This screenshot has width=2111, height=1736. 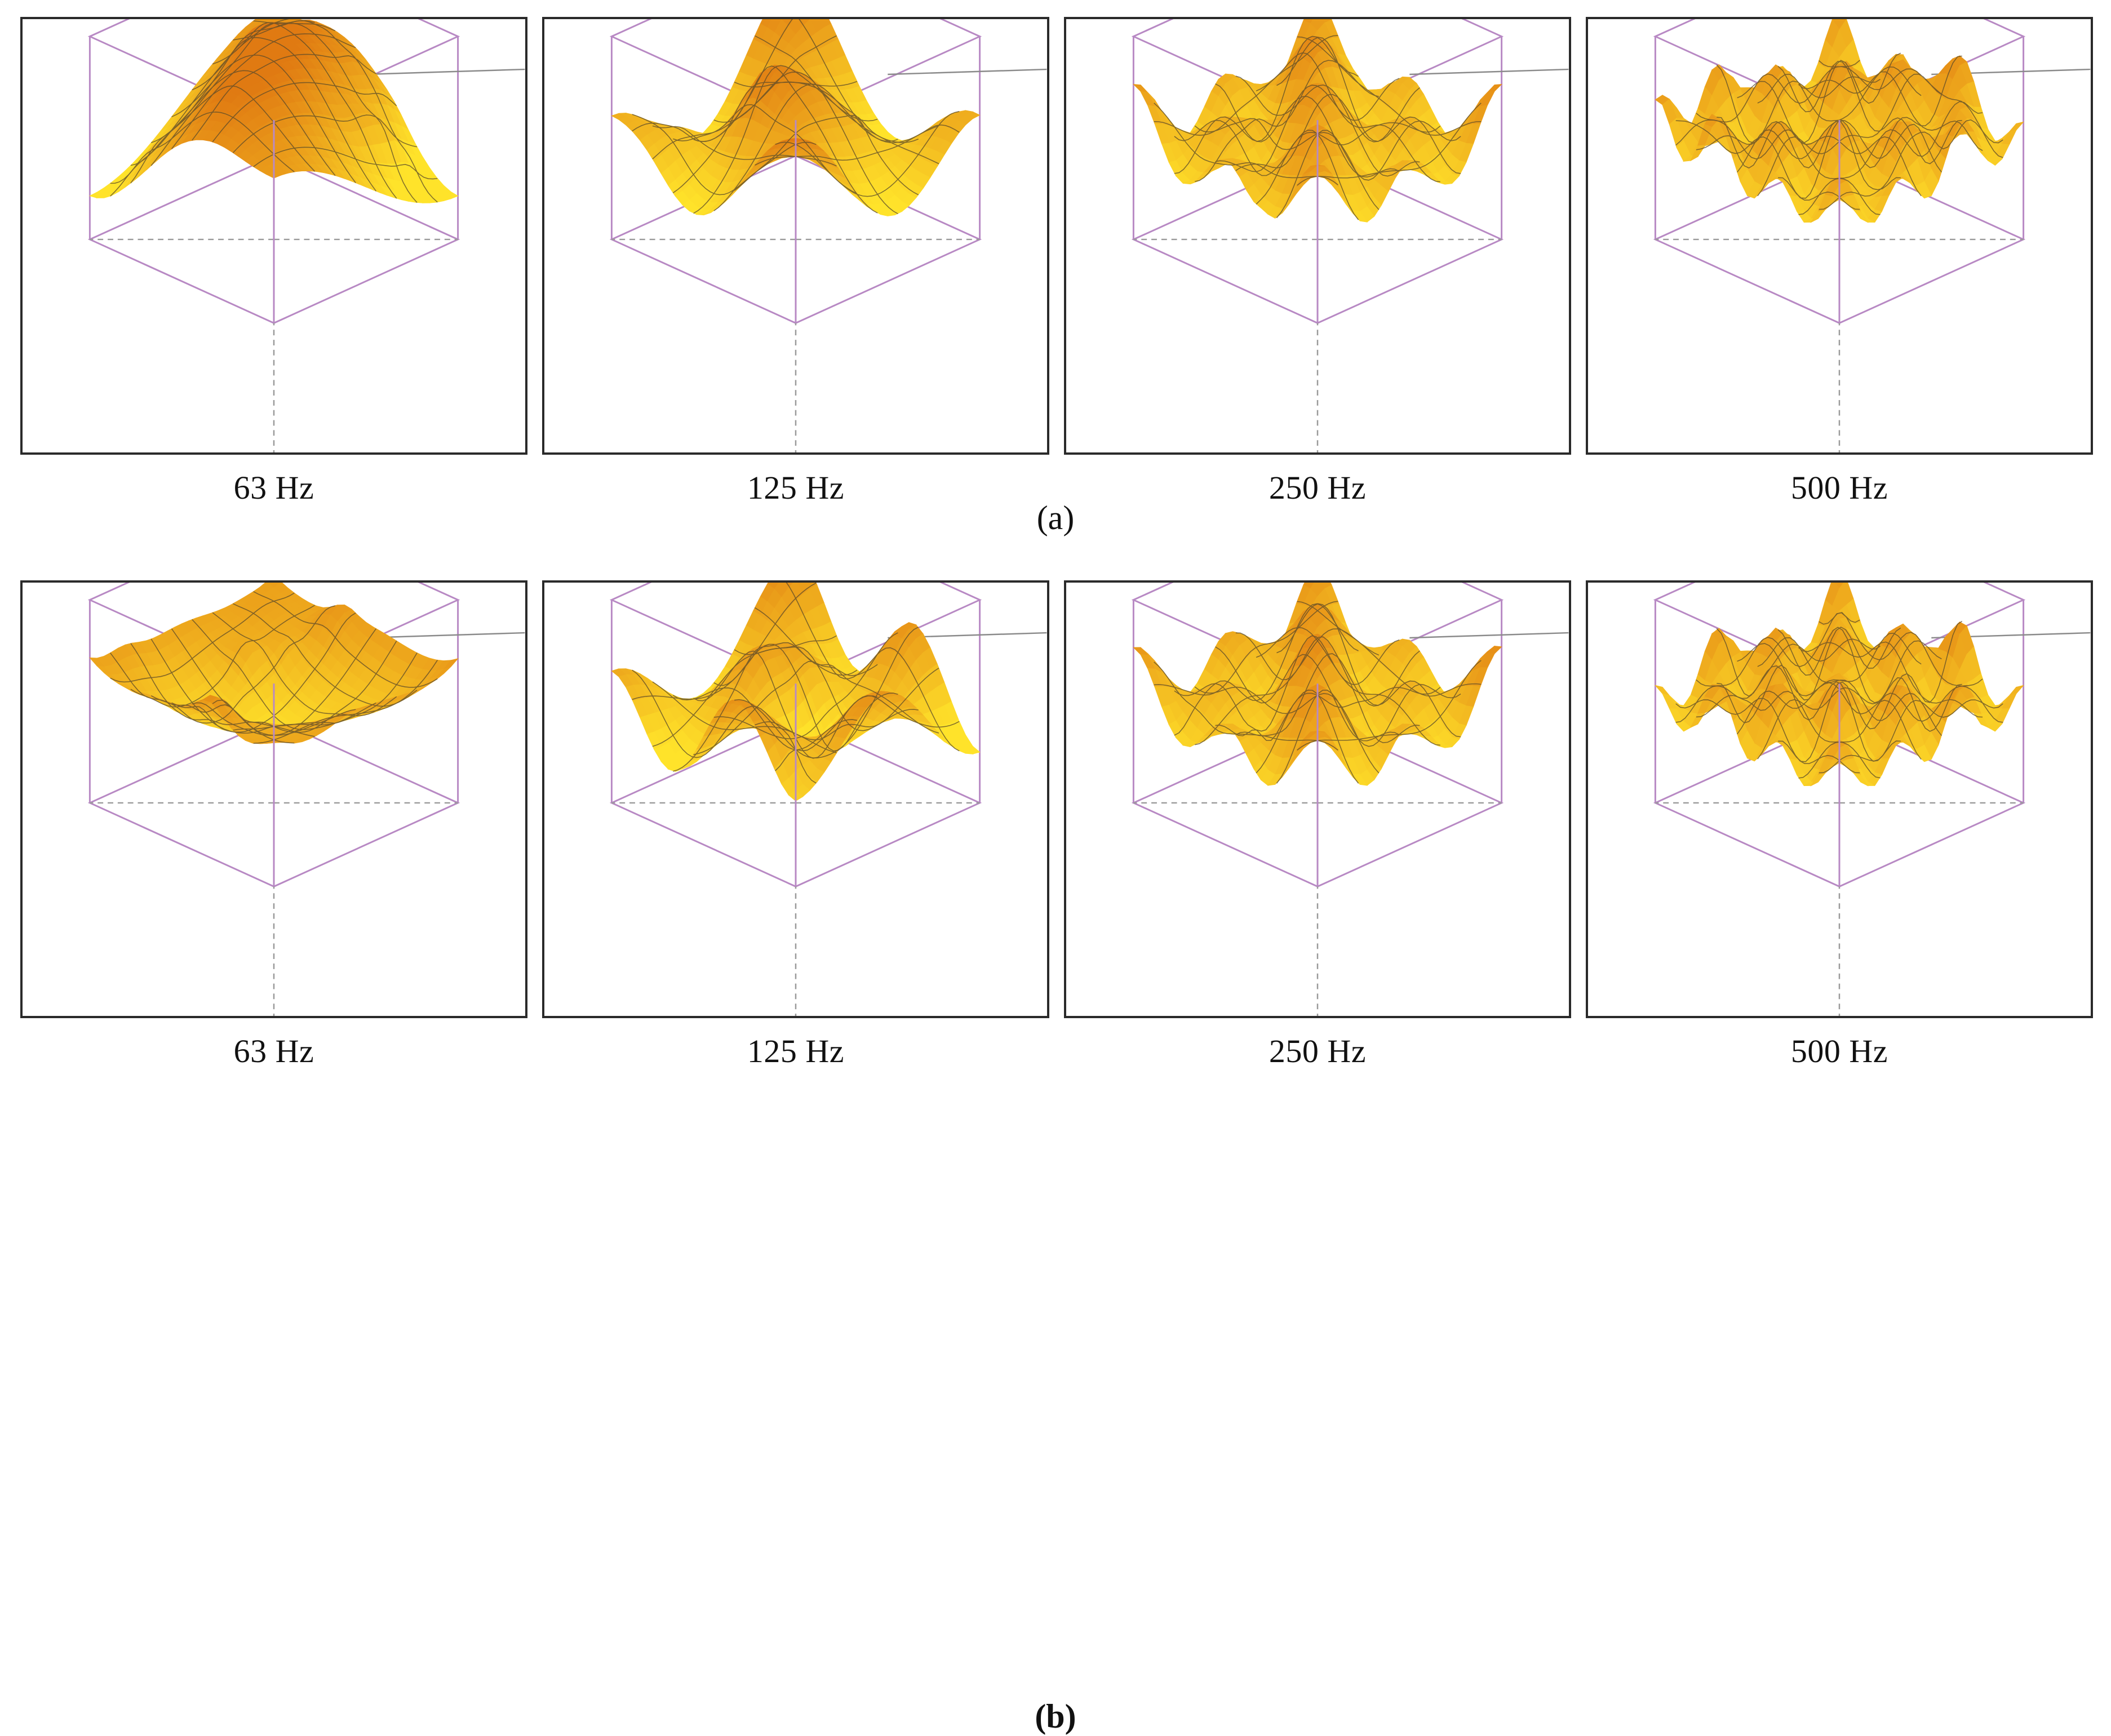 I want to click on panel-b-250hz, so click(x=1317, y=799).